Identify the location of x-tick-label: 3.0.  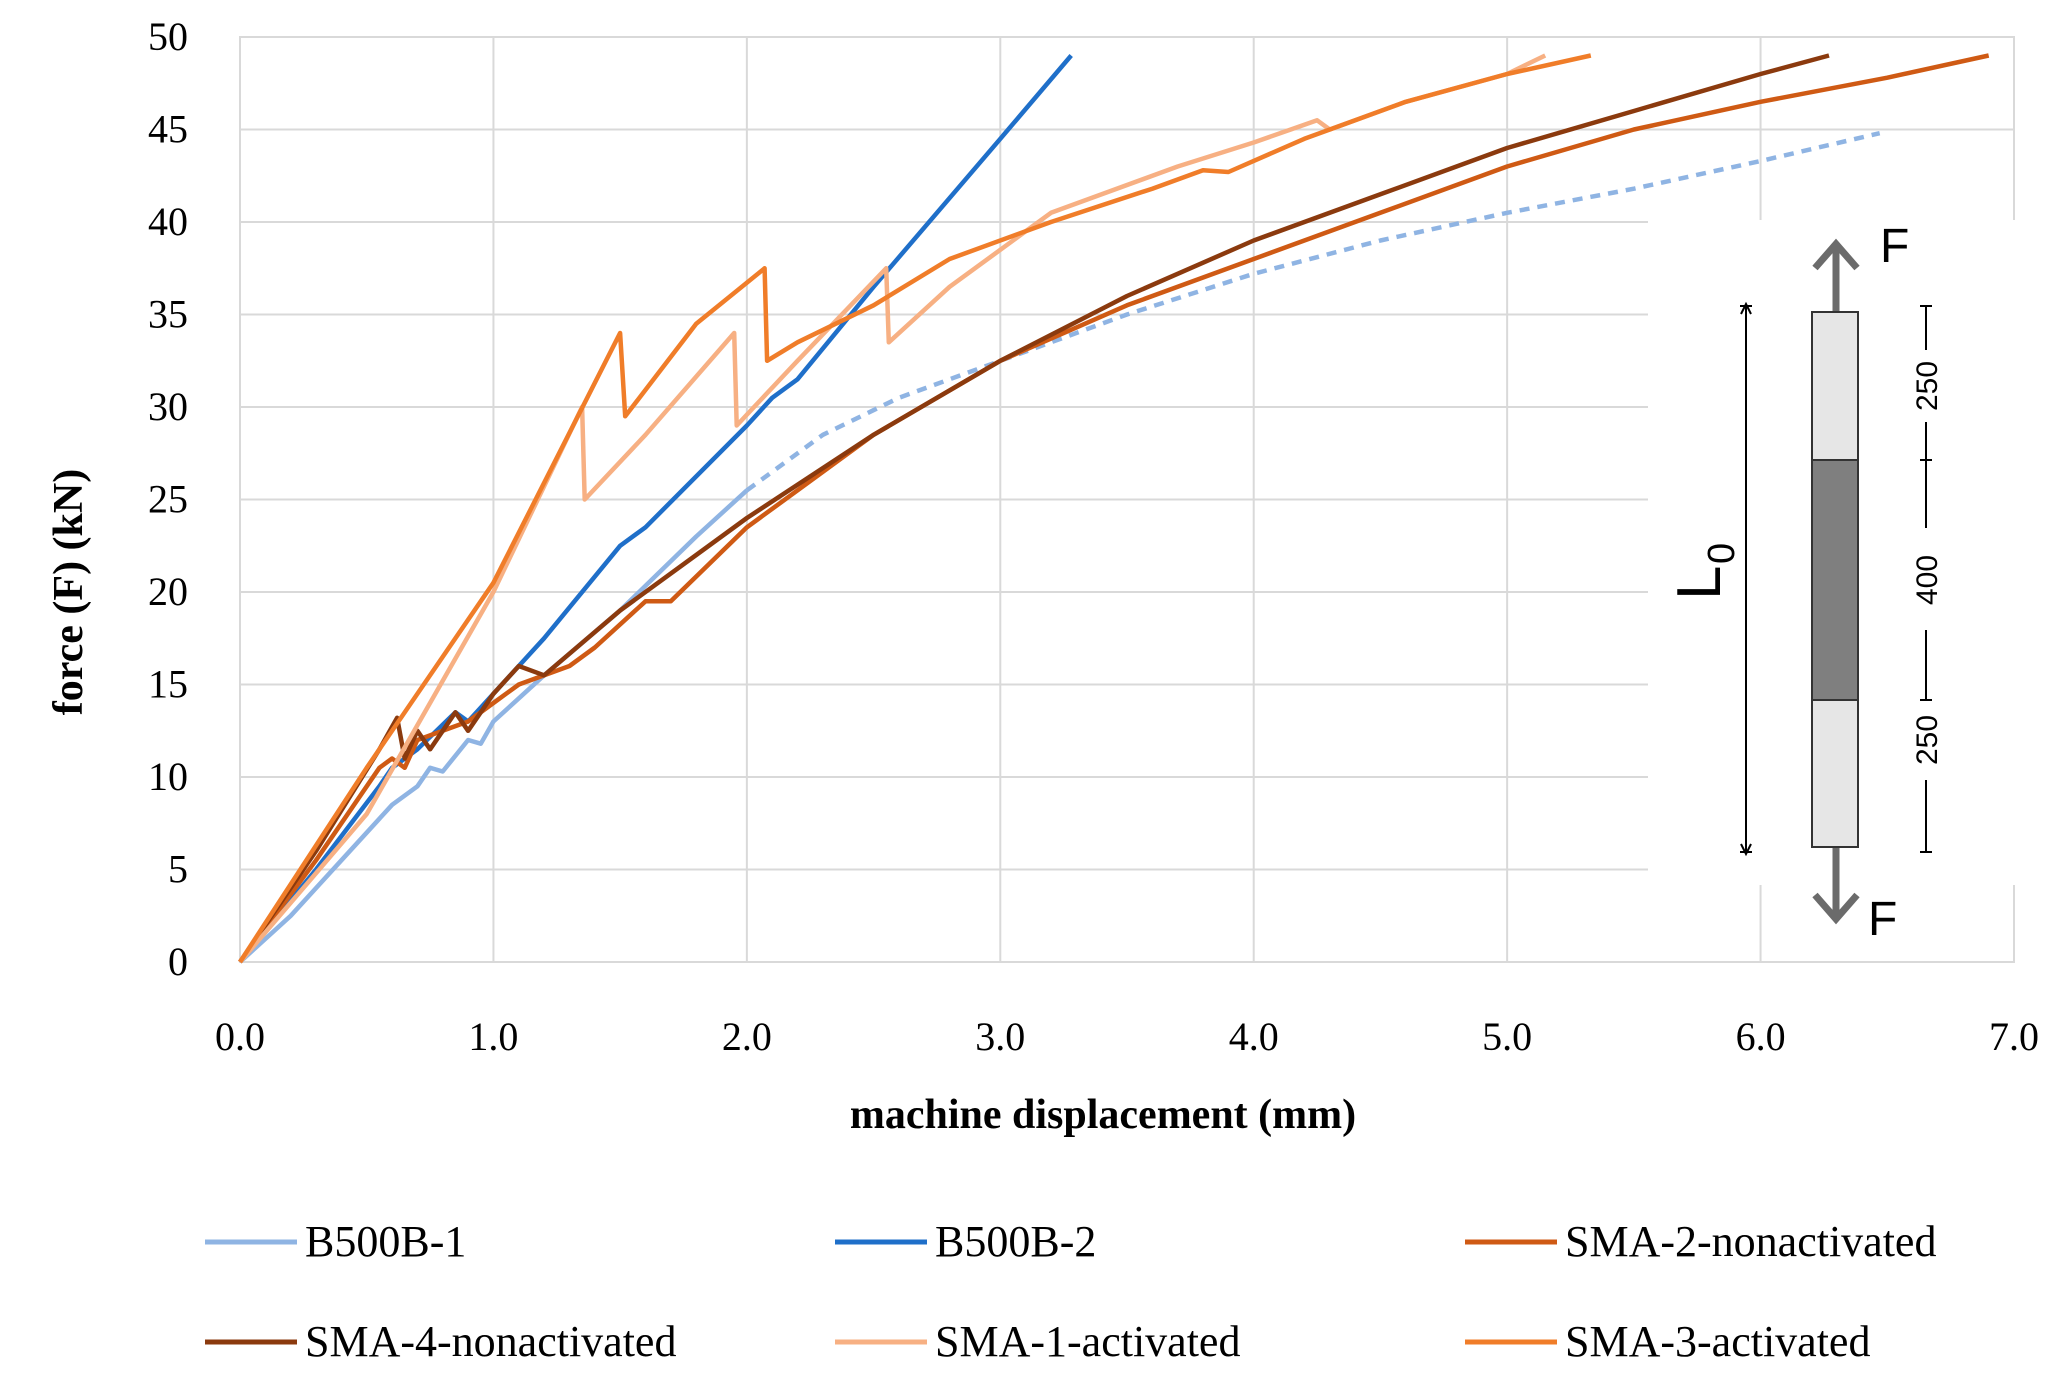
(1000, 1036).